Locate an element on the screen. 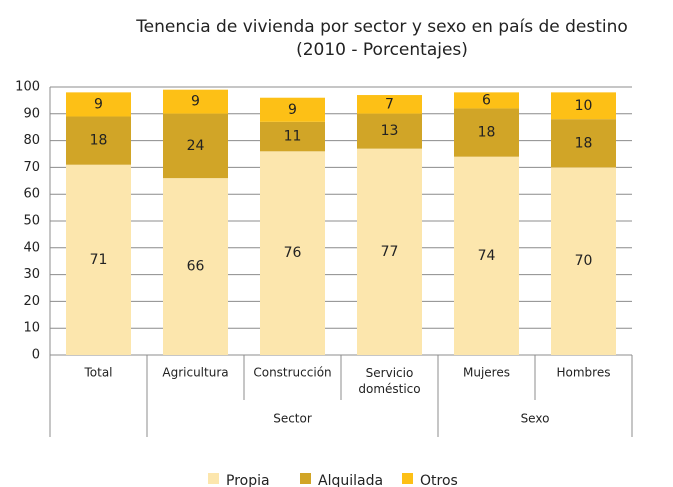 The width and height of the screenshot is (673, 487). y-tick-label: 80 is located at coordinates (31, 140).